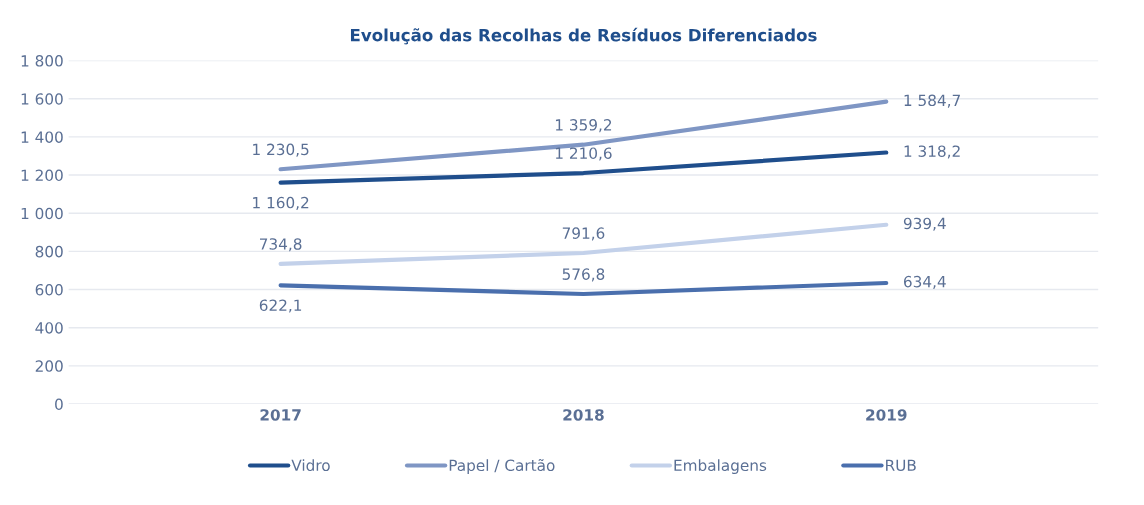  What do you see at coordinates (59, 404) in the screenshot?
I see `y-tick-label: 0` at bounding box center [59, 404].